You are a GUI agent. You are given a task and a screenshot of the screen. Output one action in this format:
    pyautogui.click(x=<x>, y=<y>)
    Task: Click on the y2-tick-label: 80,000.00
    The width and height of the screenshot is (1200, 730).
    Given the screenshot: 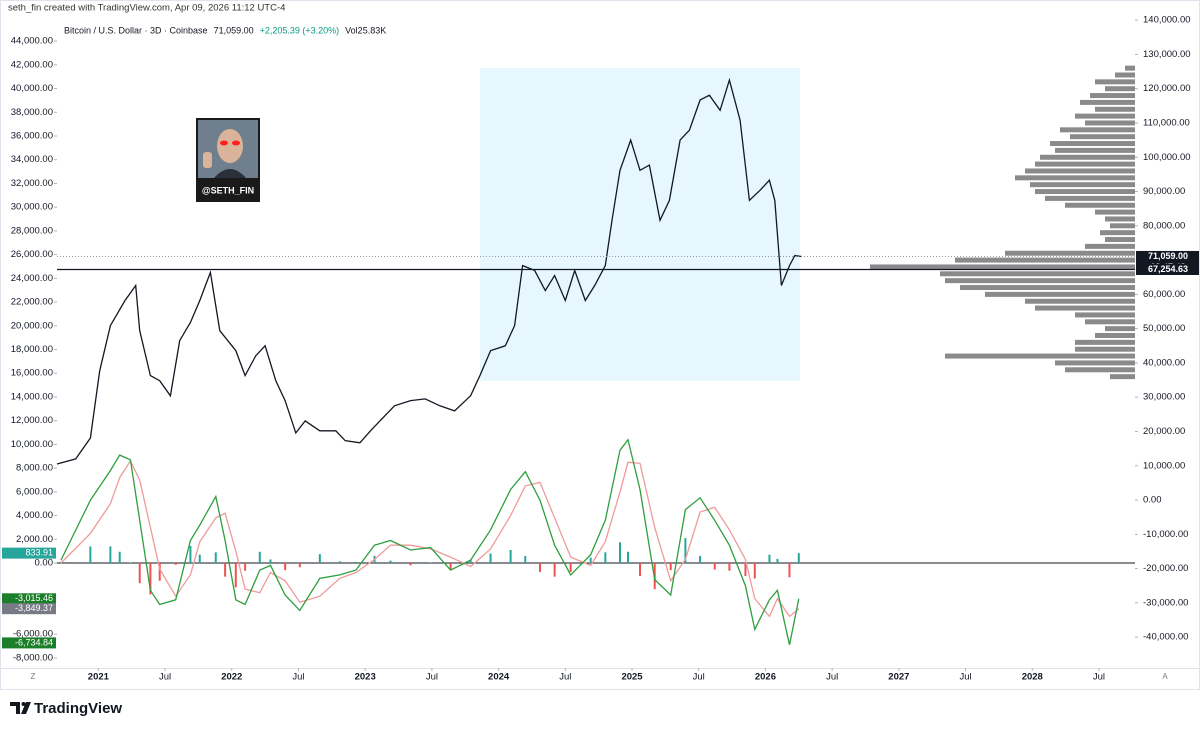 What is the action you would take?
    pyautogui.click(x=1164, y=225)
    